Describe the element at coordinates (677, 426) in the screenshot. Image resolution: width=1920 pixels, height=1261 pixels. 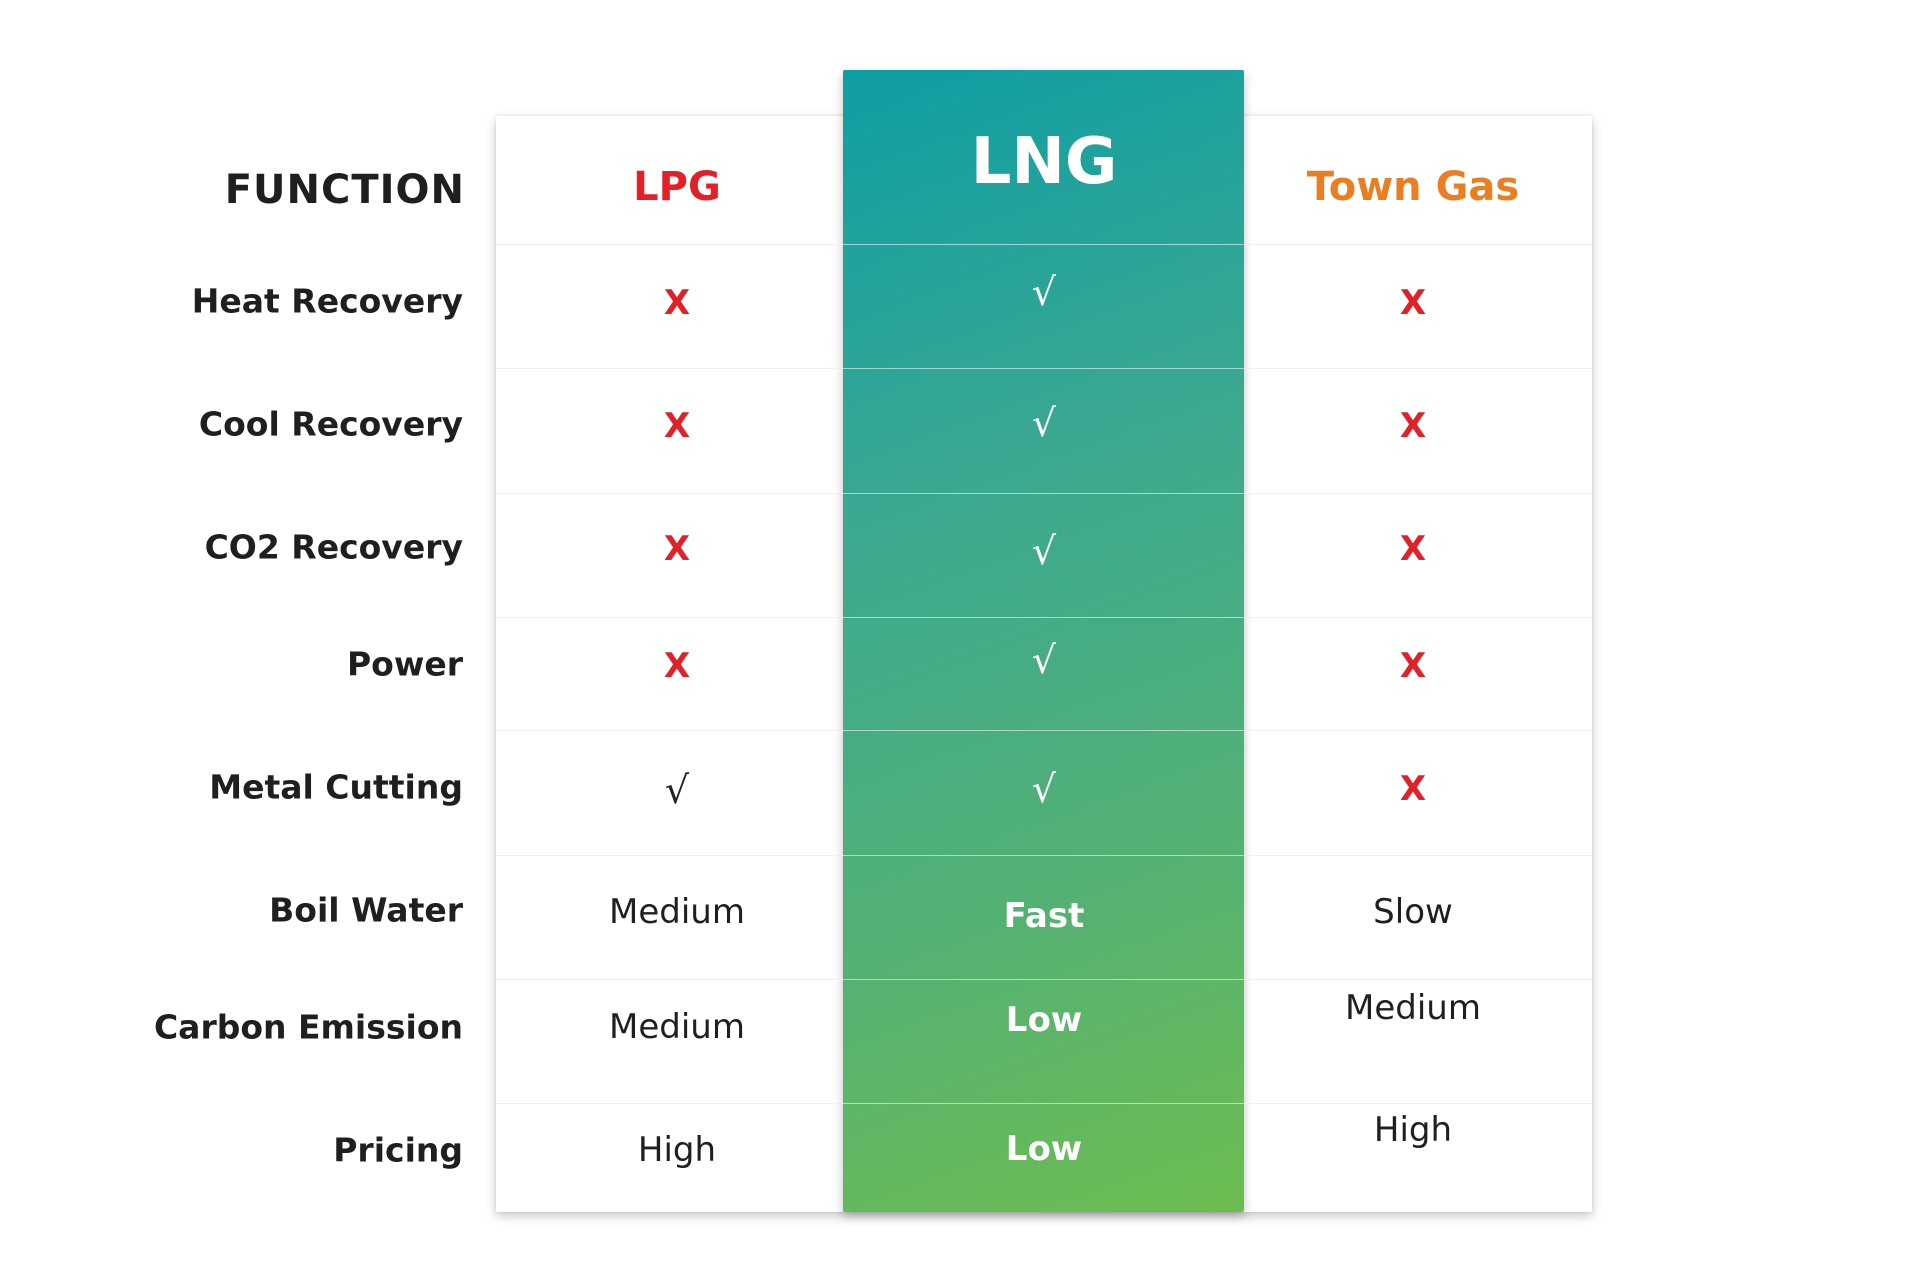
I see `cell-lpg-cool-recovery: X` at that location.